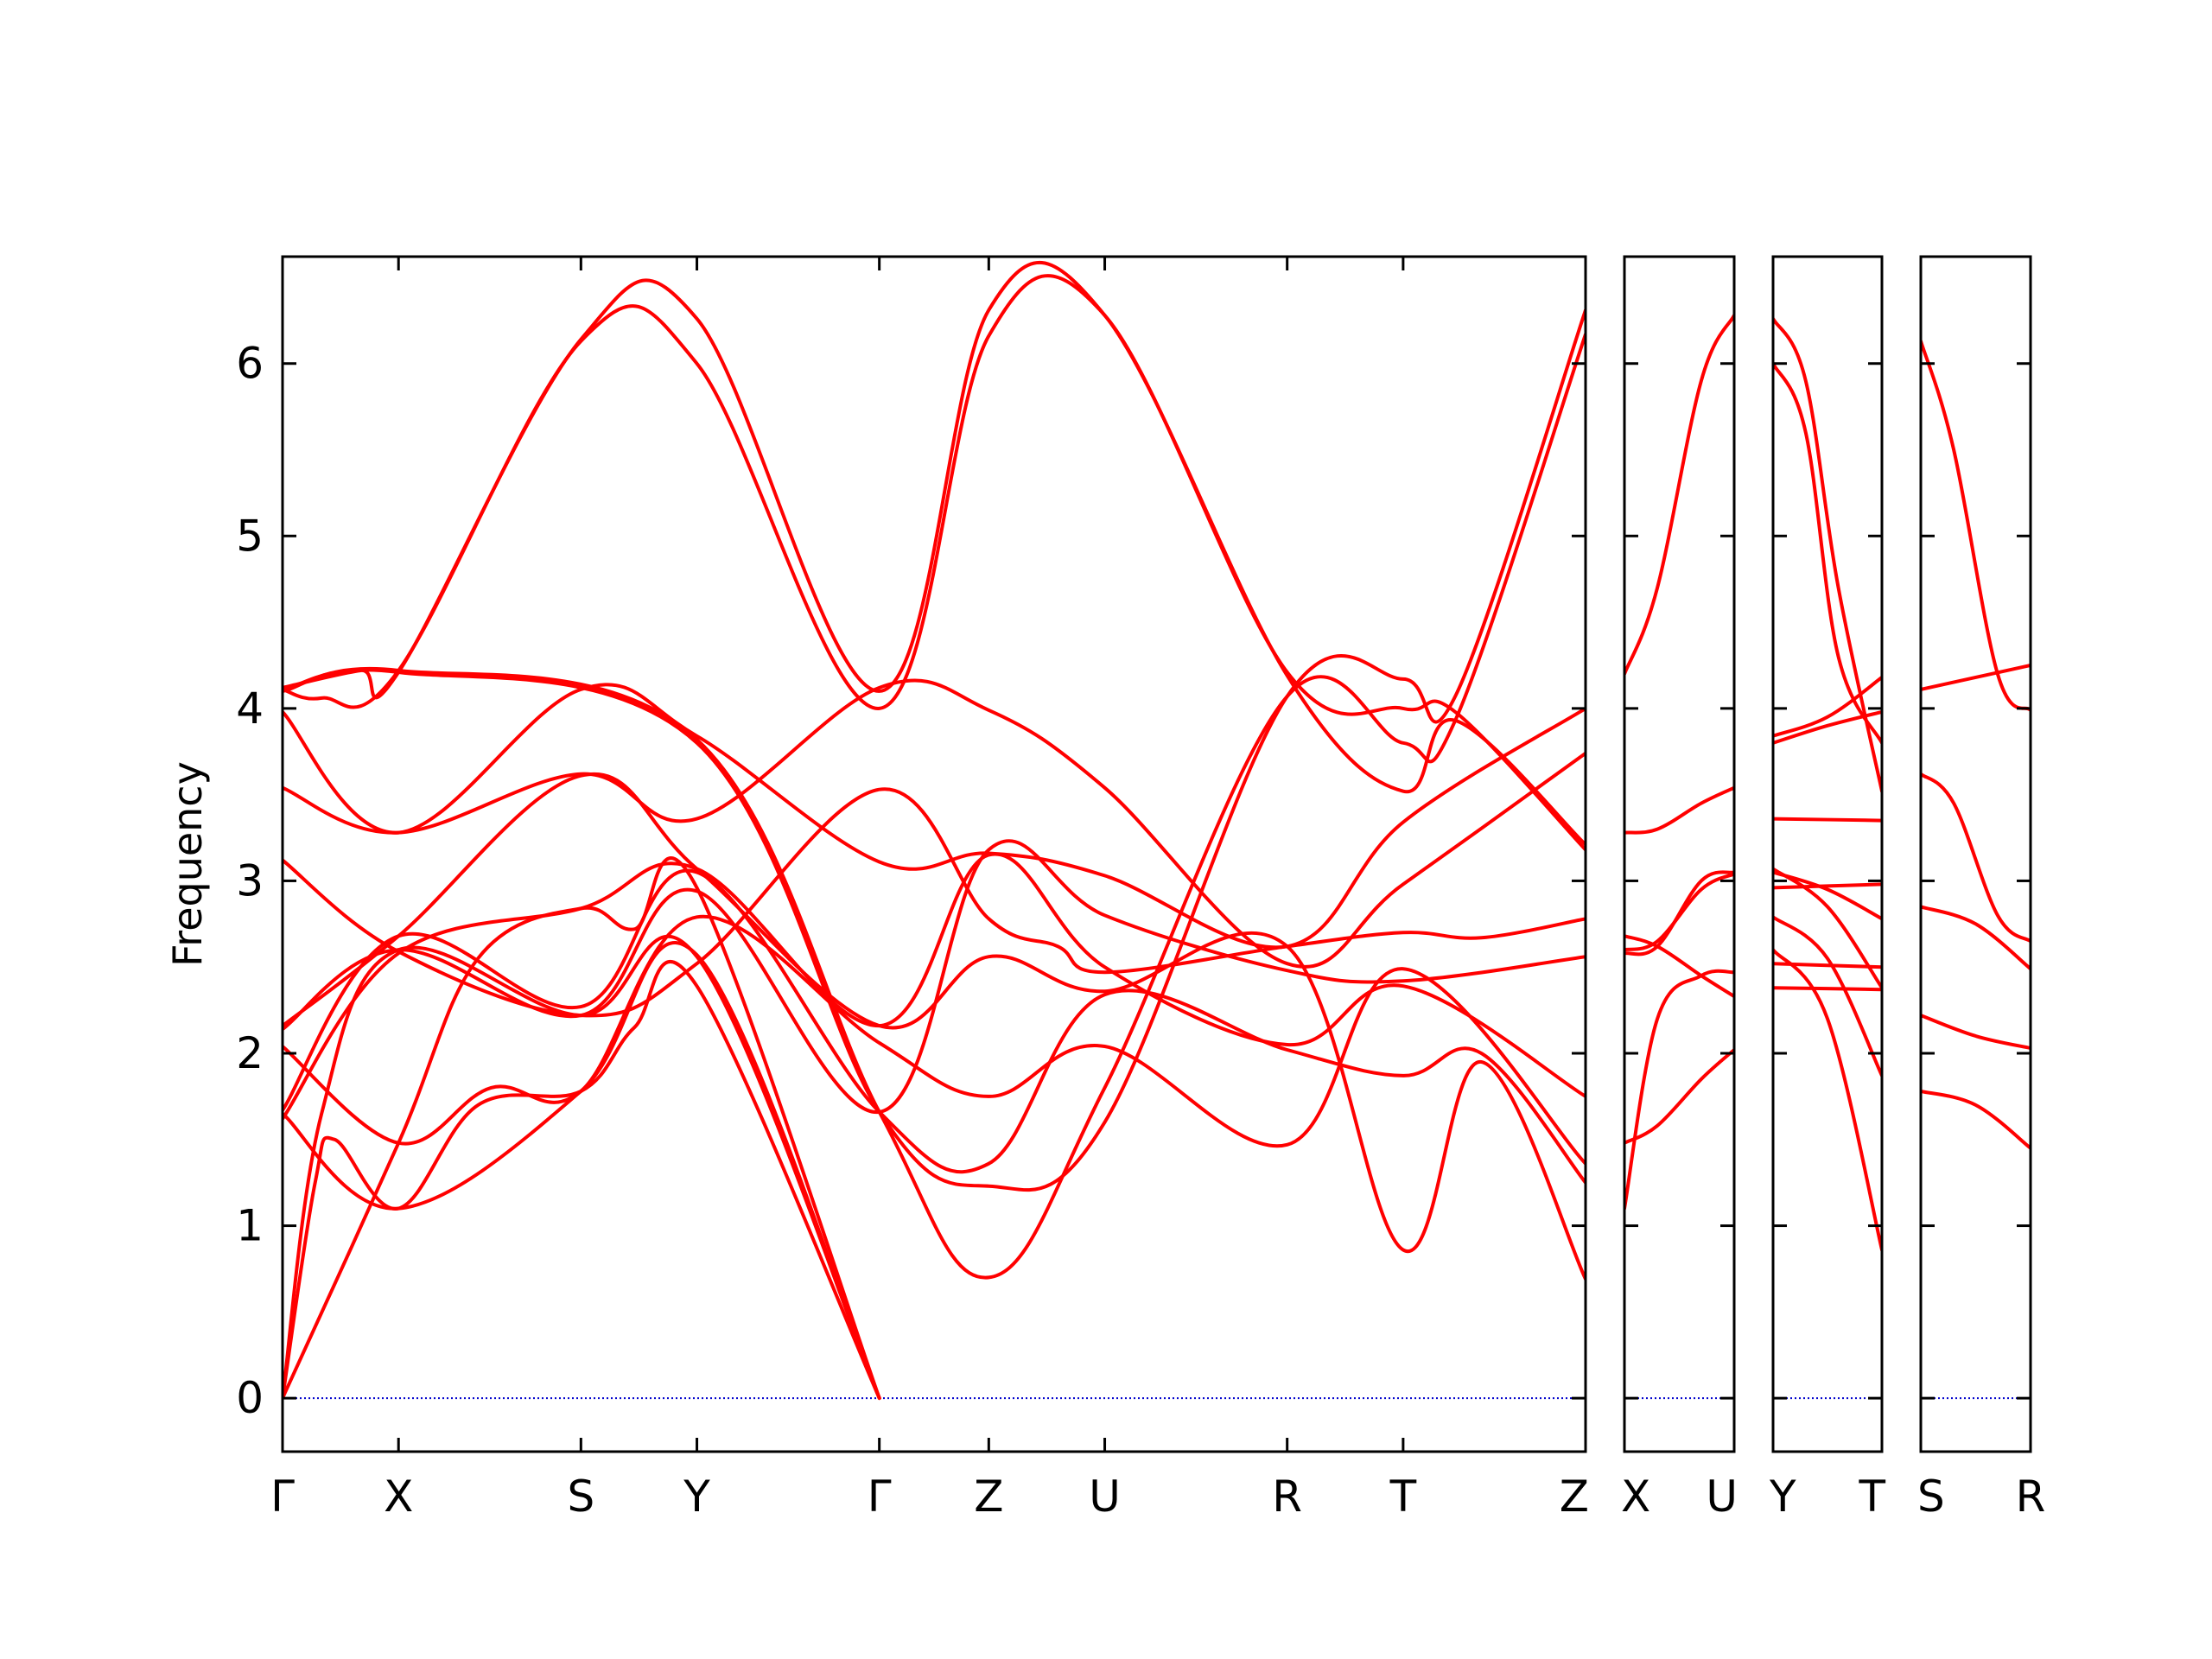  Describe the element at coordinates (187, 864) in the screenshot. I see `y-axis-label: Frequency` at that location.